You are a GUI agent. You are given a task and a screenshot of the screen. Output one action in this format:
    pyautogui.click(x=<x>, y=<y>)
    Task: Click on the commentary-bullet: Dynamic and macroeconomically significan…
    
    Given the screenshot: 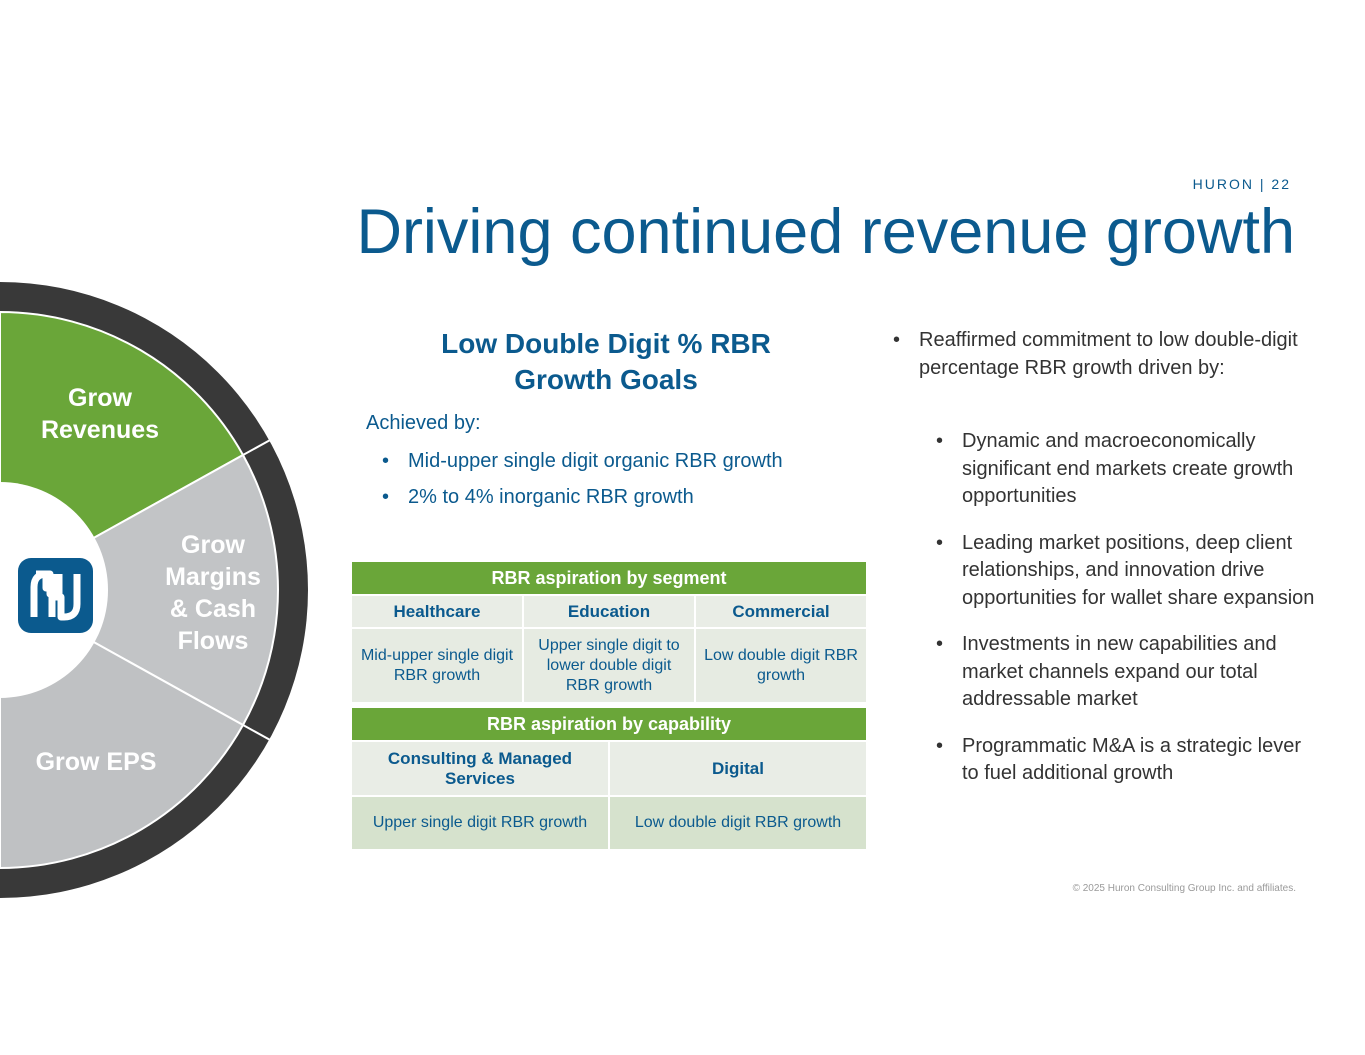 What is the action you would take?
    pyautogui.click(x=1128, y=469)
    